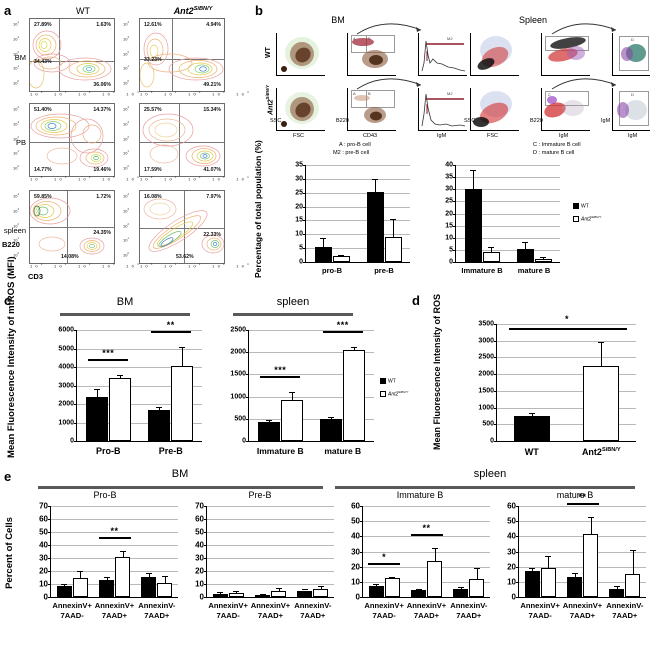 This screenshot has width=650, height=645. I want to click on histogram-bm-ant2-igm: M2, so click(442, 109).